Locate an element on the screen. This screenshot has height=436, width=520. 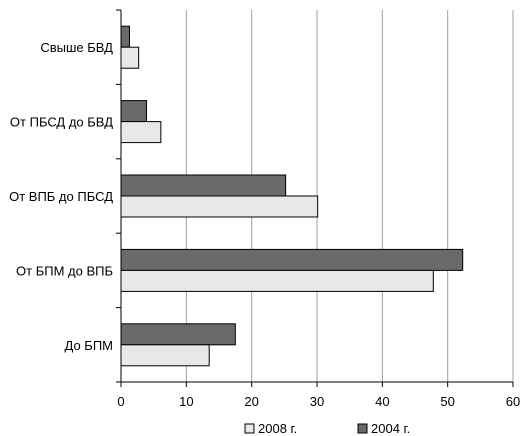
x-tick-label: 30 is located at coordinates (317, 401).